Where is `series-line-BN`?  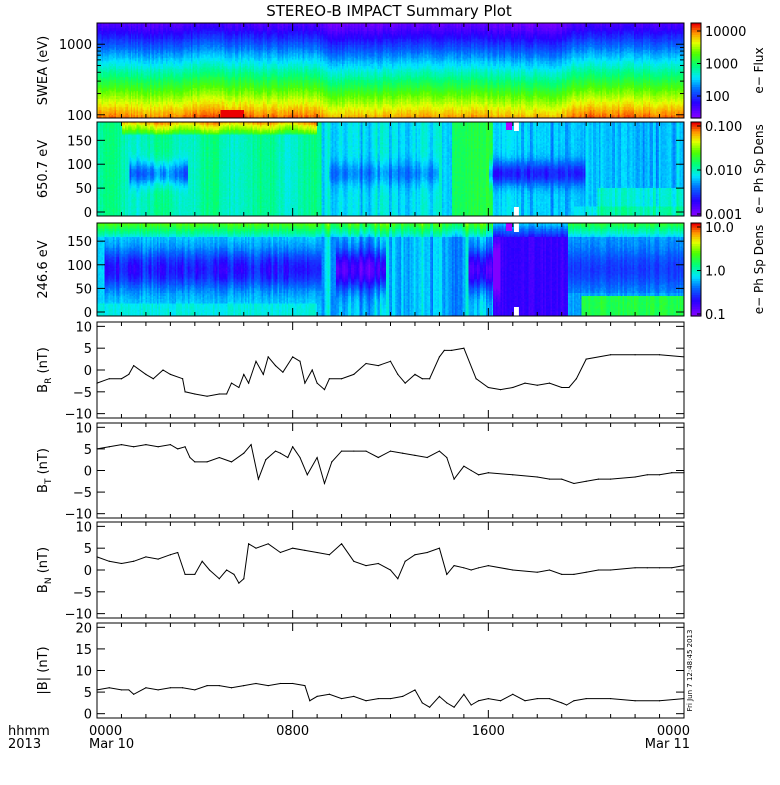 series-line-BN is located at coordinates (390, 563).